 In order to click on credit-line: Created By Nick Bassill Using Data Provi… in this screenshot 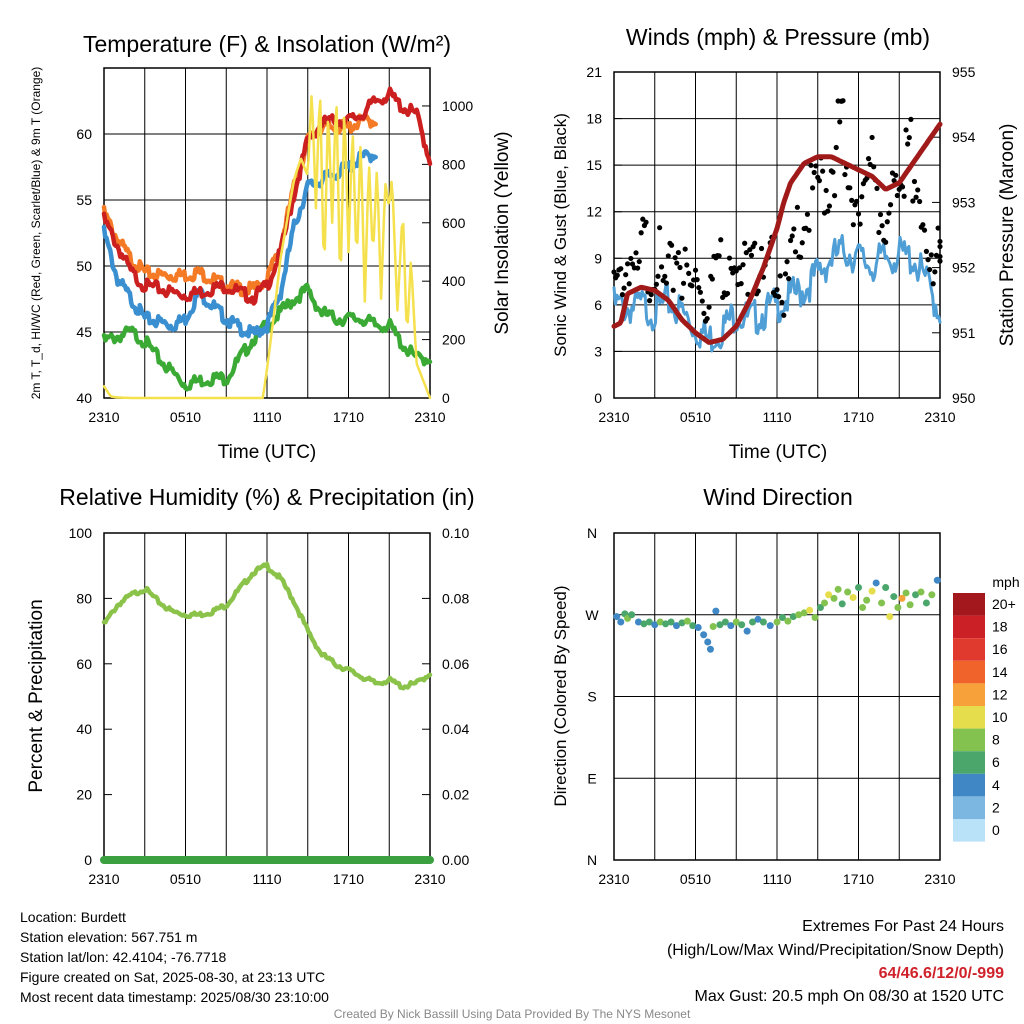, I will do `click(512, 1014)`.